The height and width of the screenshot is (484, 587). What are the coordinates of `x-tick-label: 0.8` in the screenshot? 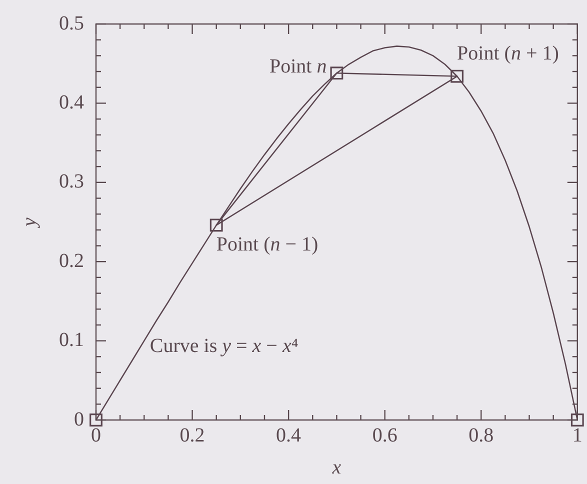 It's located at (481, 435).